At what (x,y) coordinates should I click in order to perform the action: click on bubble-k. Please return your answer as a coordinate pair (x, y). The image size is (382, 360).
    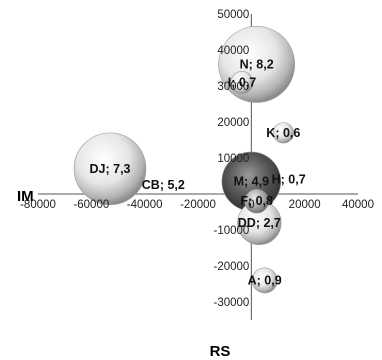
    Looking at the image, I should click on (283, 133).